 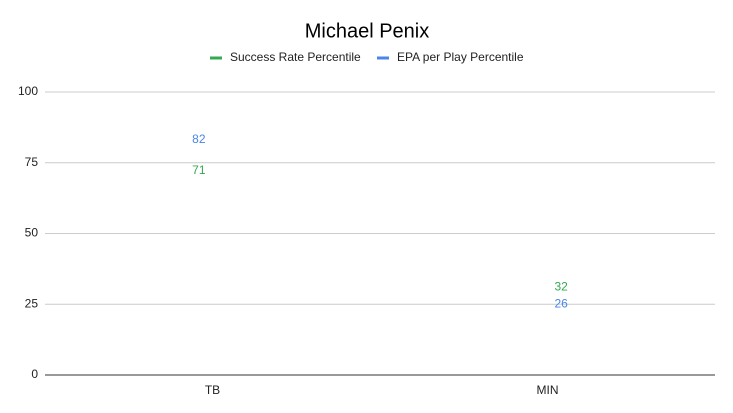 I want to click on y-tick-label: 75, so click(x=32, y=162).